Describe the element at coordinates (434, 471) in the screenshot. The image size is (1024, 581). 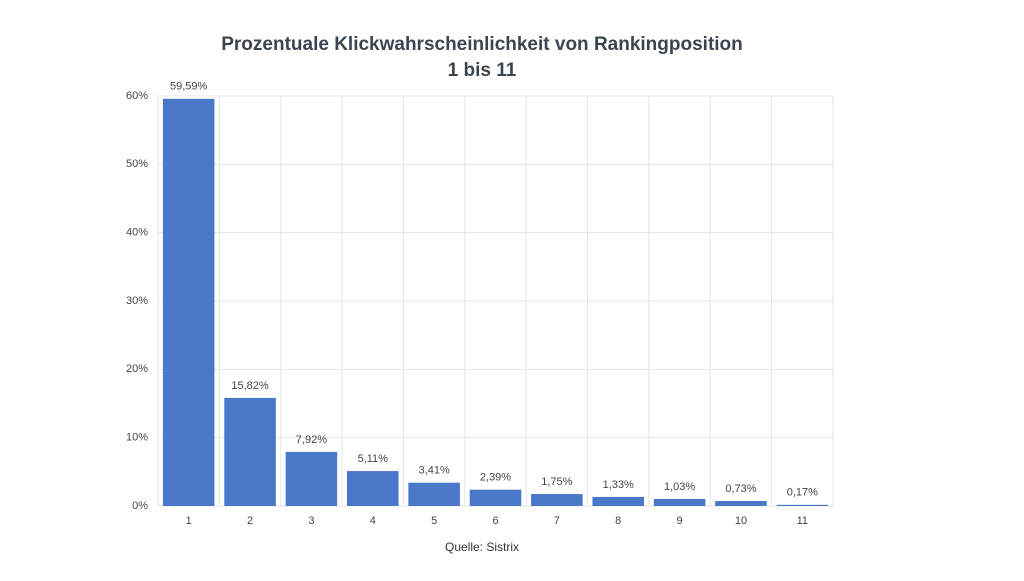
I see `value-label: 3,41%` at that location.